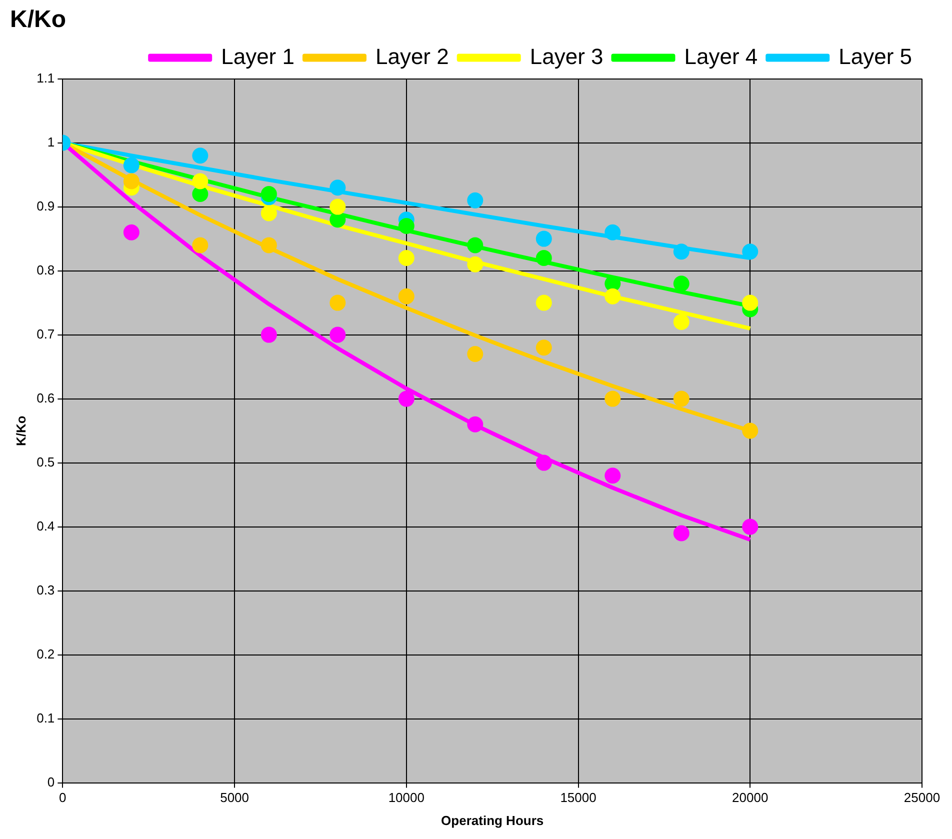 Image resolution: width=952 pixels, height=839 pixels. Describe the element at coordinates (45, 654) in the screenshot. I see `y-tick-label: 0.2` at that location.